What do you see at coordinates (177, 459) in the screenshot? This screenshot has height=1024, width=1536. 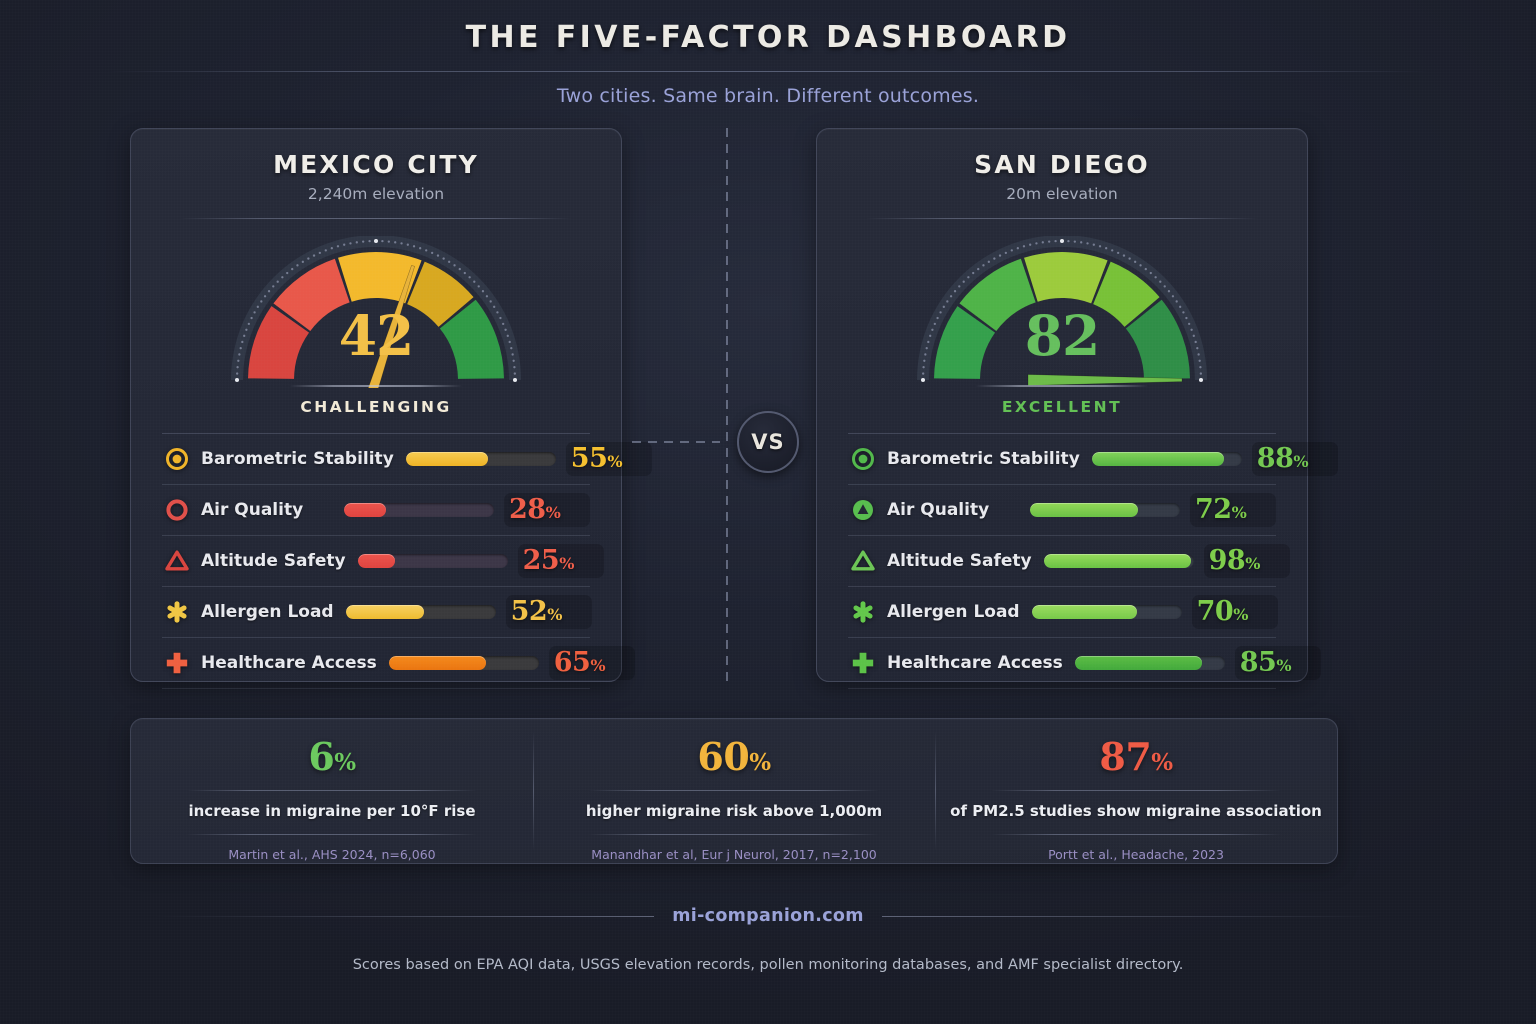 I see `target-icon` at bounding box center [177, 459].